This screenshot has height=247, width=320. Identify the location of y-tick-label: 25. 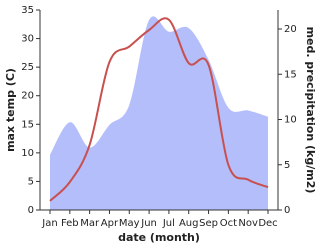
(27, 67).